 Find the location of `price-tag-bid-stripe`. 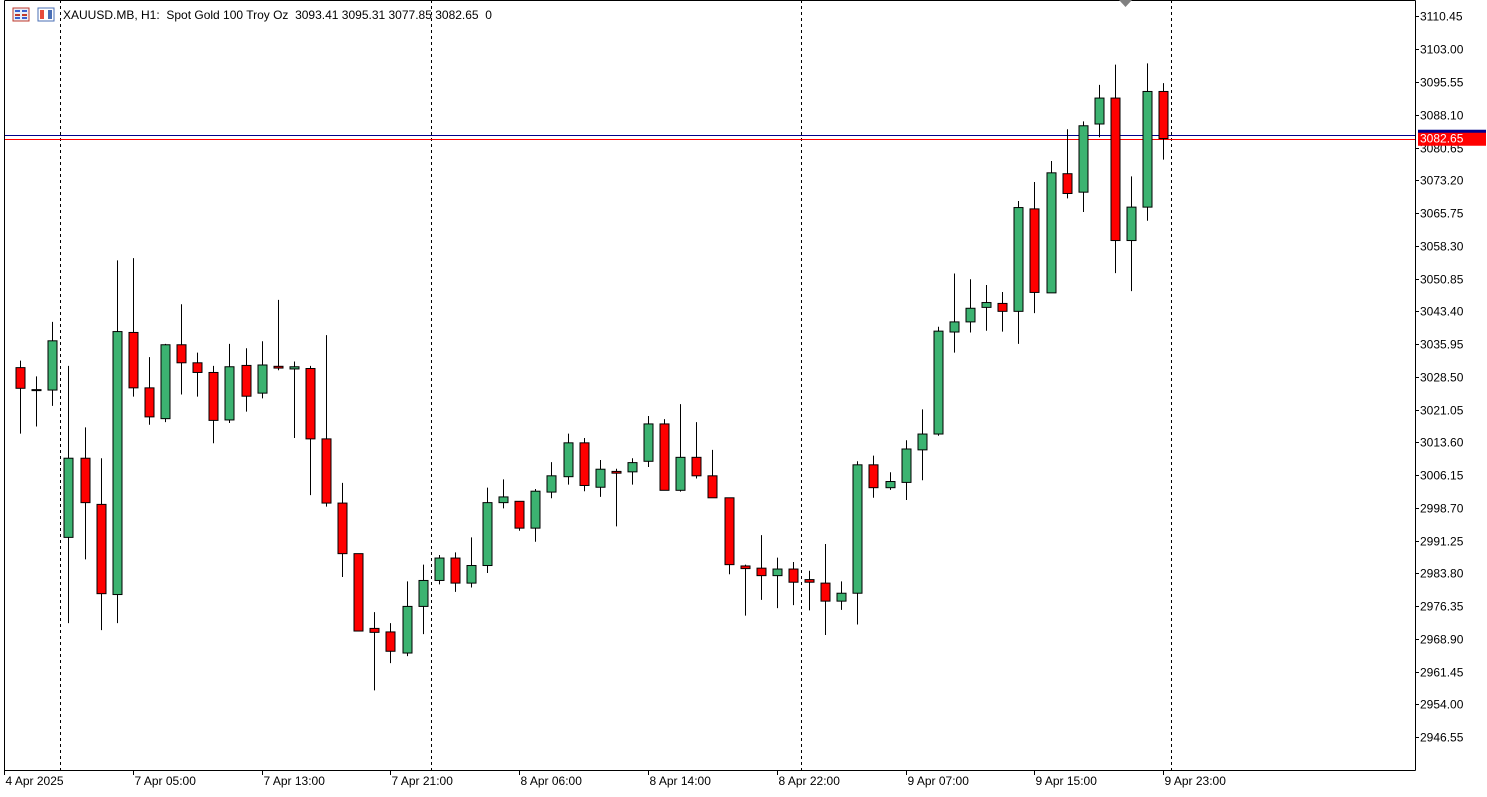

price-tag-bid-stripe is located at coordinates (1452, 131).